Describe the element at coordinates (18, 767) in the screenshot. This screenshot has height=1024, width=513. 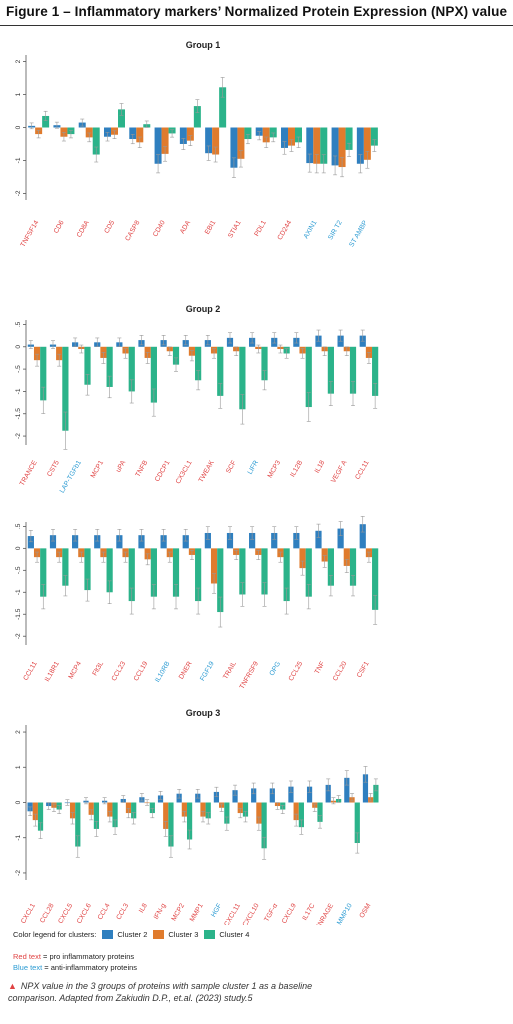
I see `y-tick-label: 1` at that location.